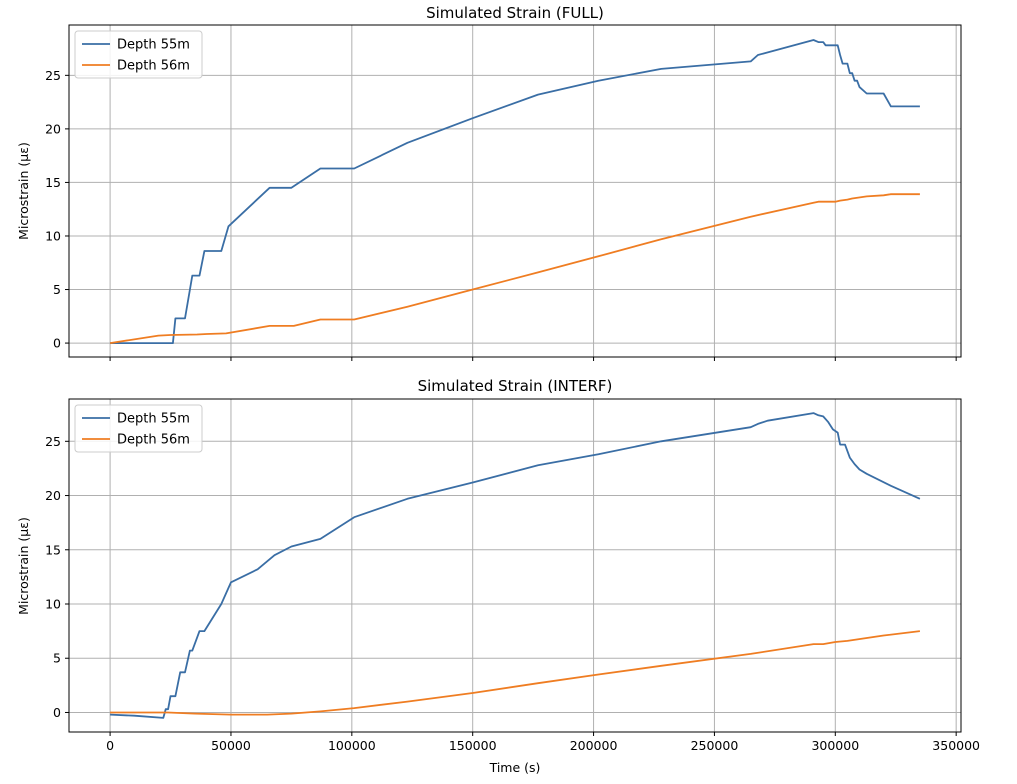 This screenshot has width=1017, height=784. What do you see at coordinates (835, 745) in the screenshot?
I see `x-tick-label: 300000` at bounding box center [835, 745].